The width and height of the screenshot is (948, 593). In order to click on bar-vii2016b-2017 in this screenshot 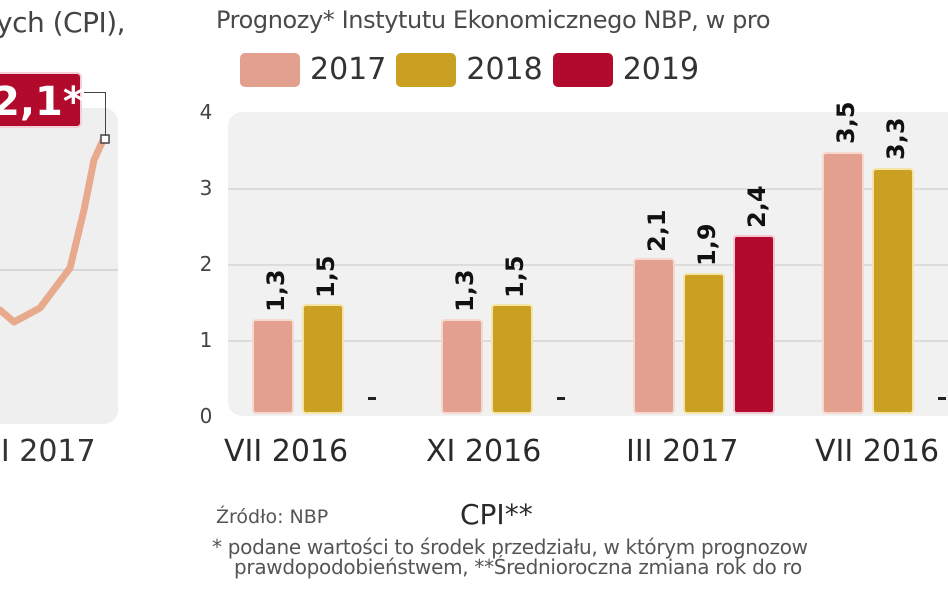, I will do `click(843, 283)`.